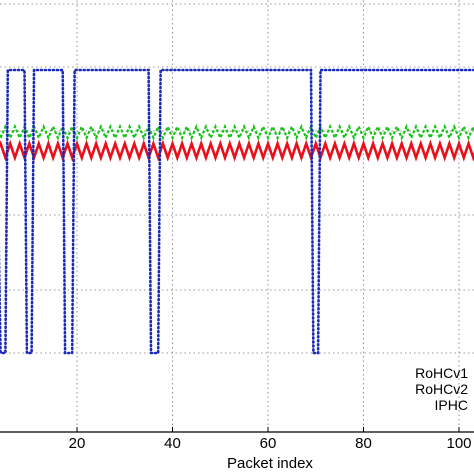  I want to click on x-tick-label: 80, so click(363, 443).